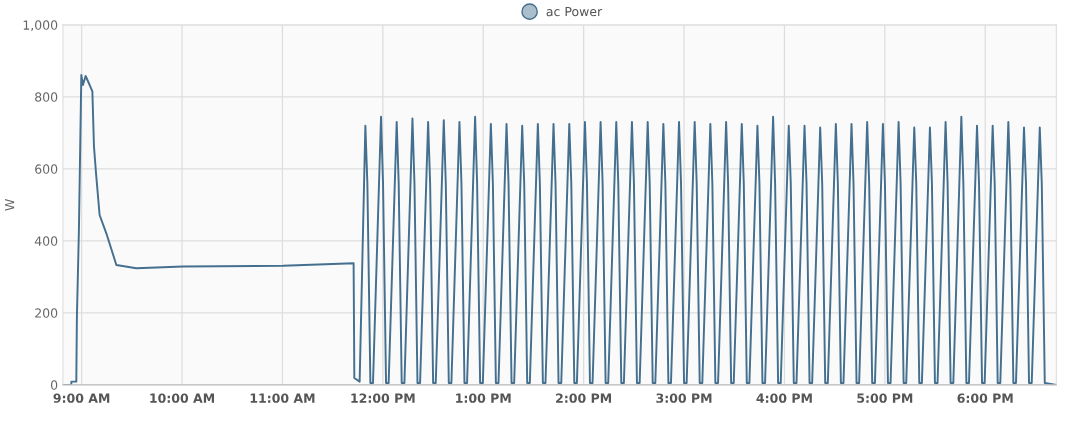 The height and width of the screenshot is (422, 1067). What do you see at coordinates (10, 205) in the screenshot?
I see `y-axis-title: W` at bounding box center [10, 205].